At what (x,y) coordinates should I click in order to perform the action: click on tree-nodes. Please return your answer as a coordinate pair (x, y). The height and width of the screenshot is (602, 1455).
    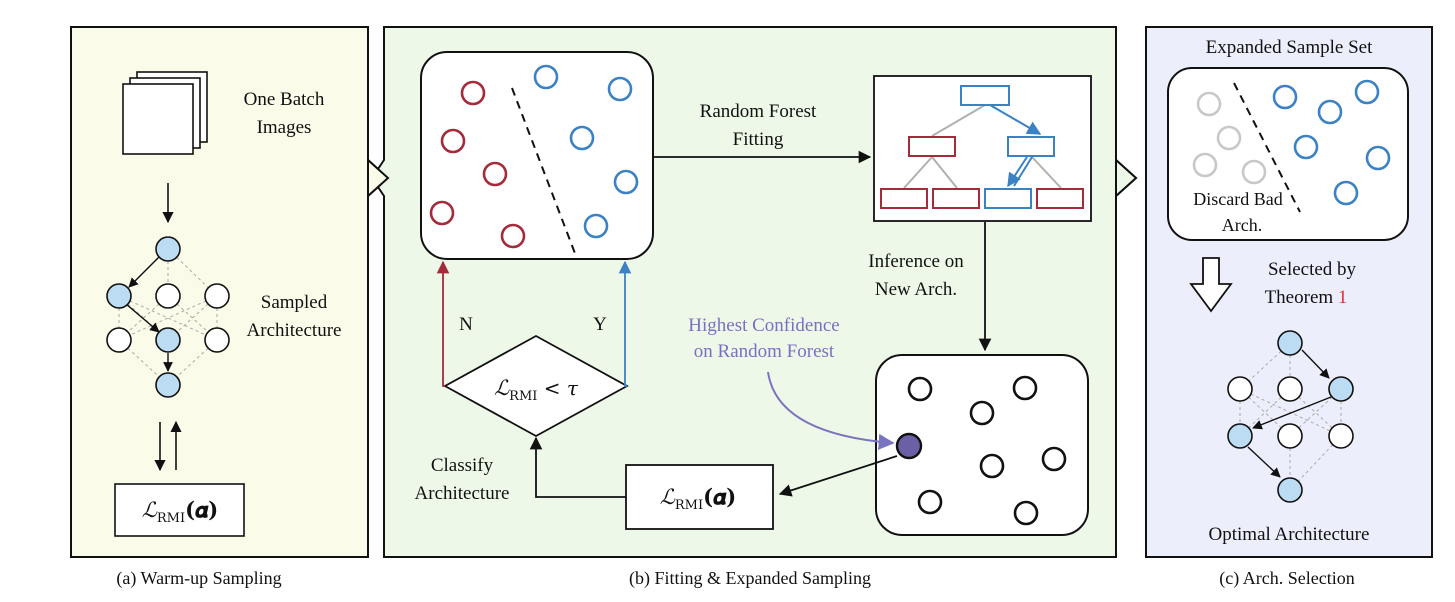
    Looking at the image, I should click on (982, 147).